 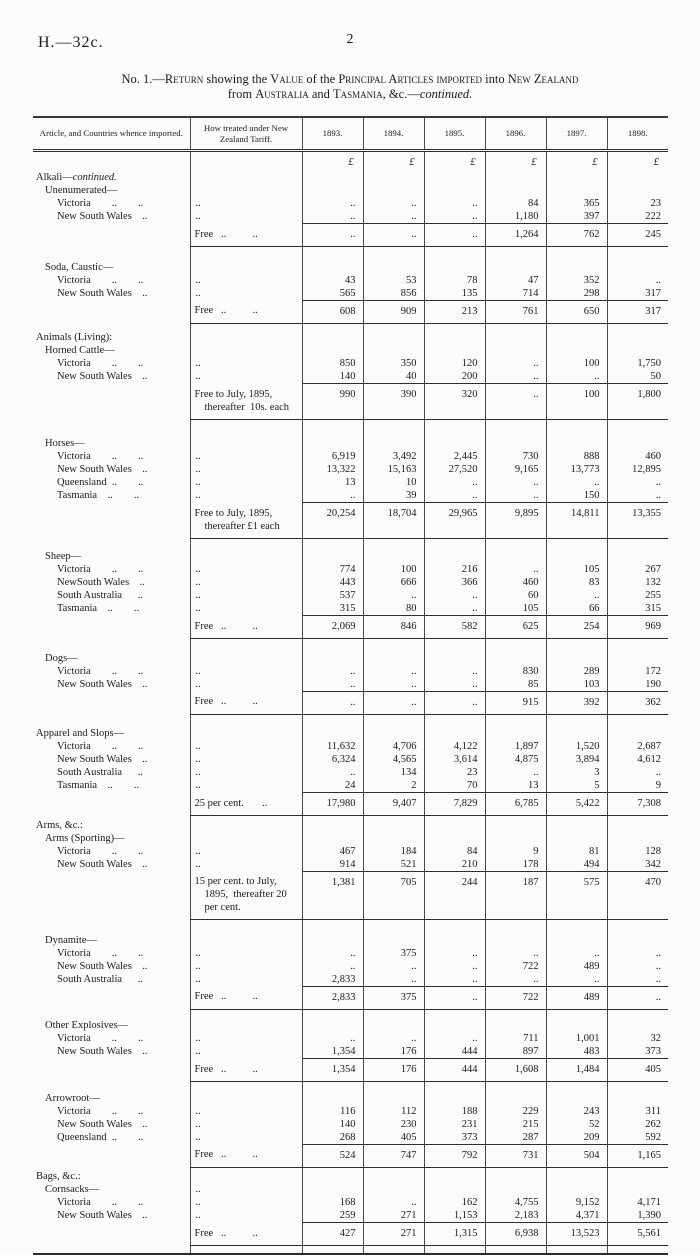 I want to click on country-row: Victoria .. .... 116 112 188 229 243 311, so click(x=350, y=1111).